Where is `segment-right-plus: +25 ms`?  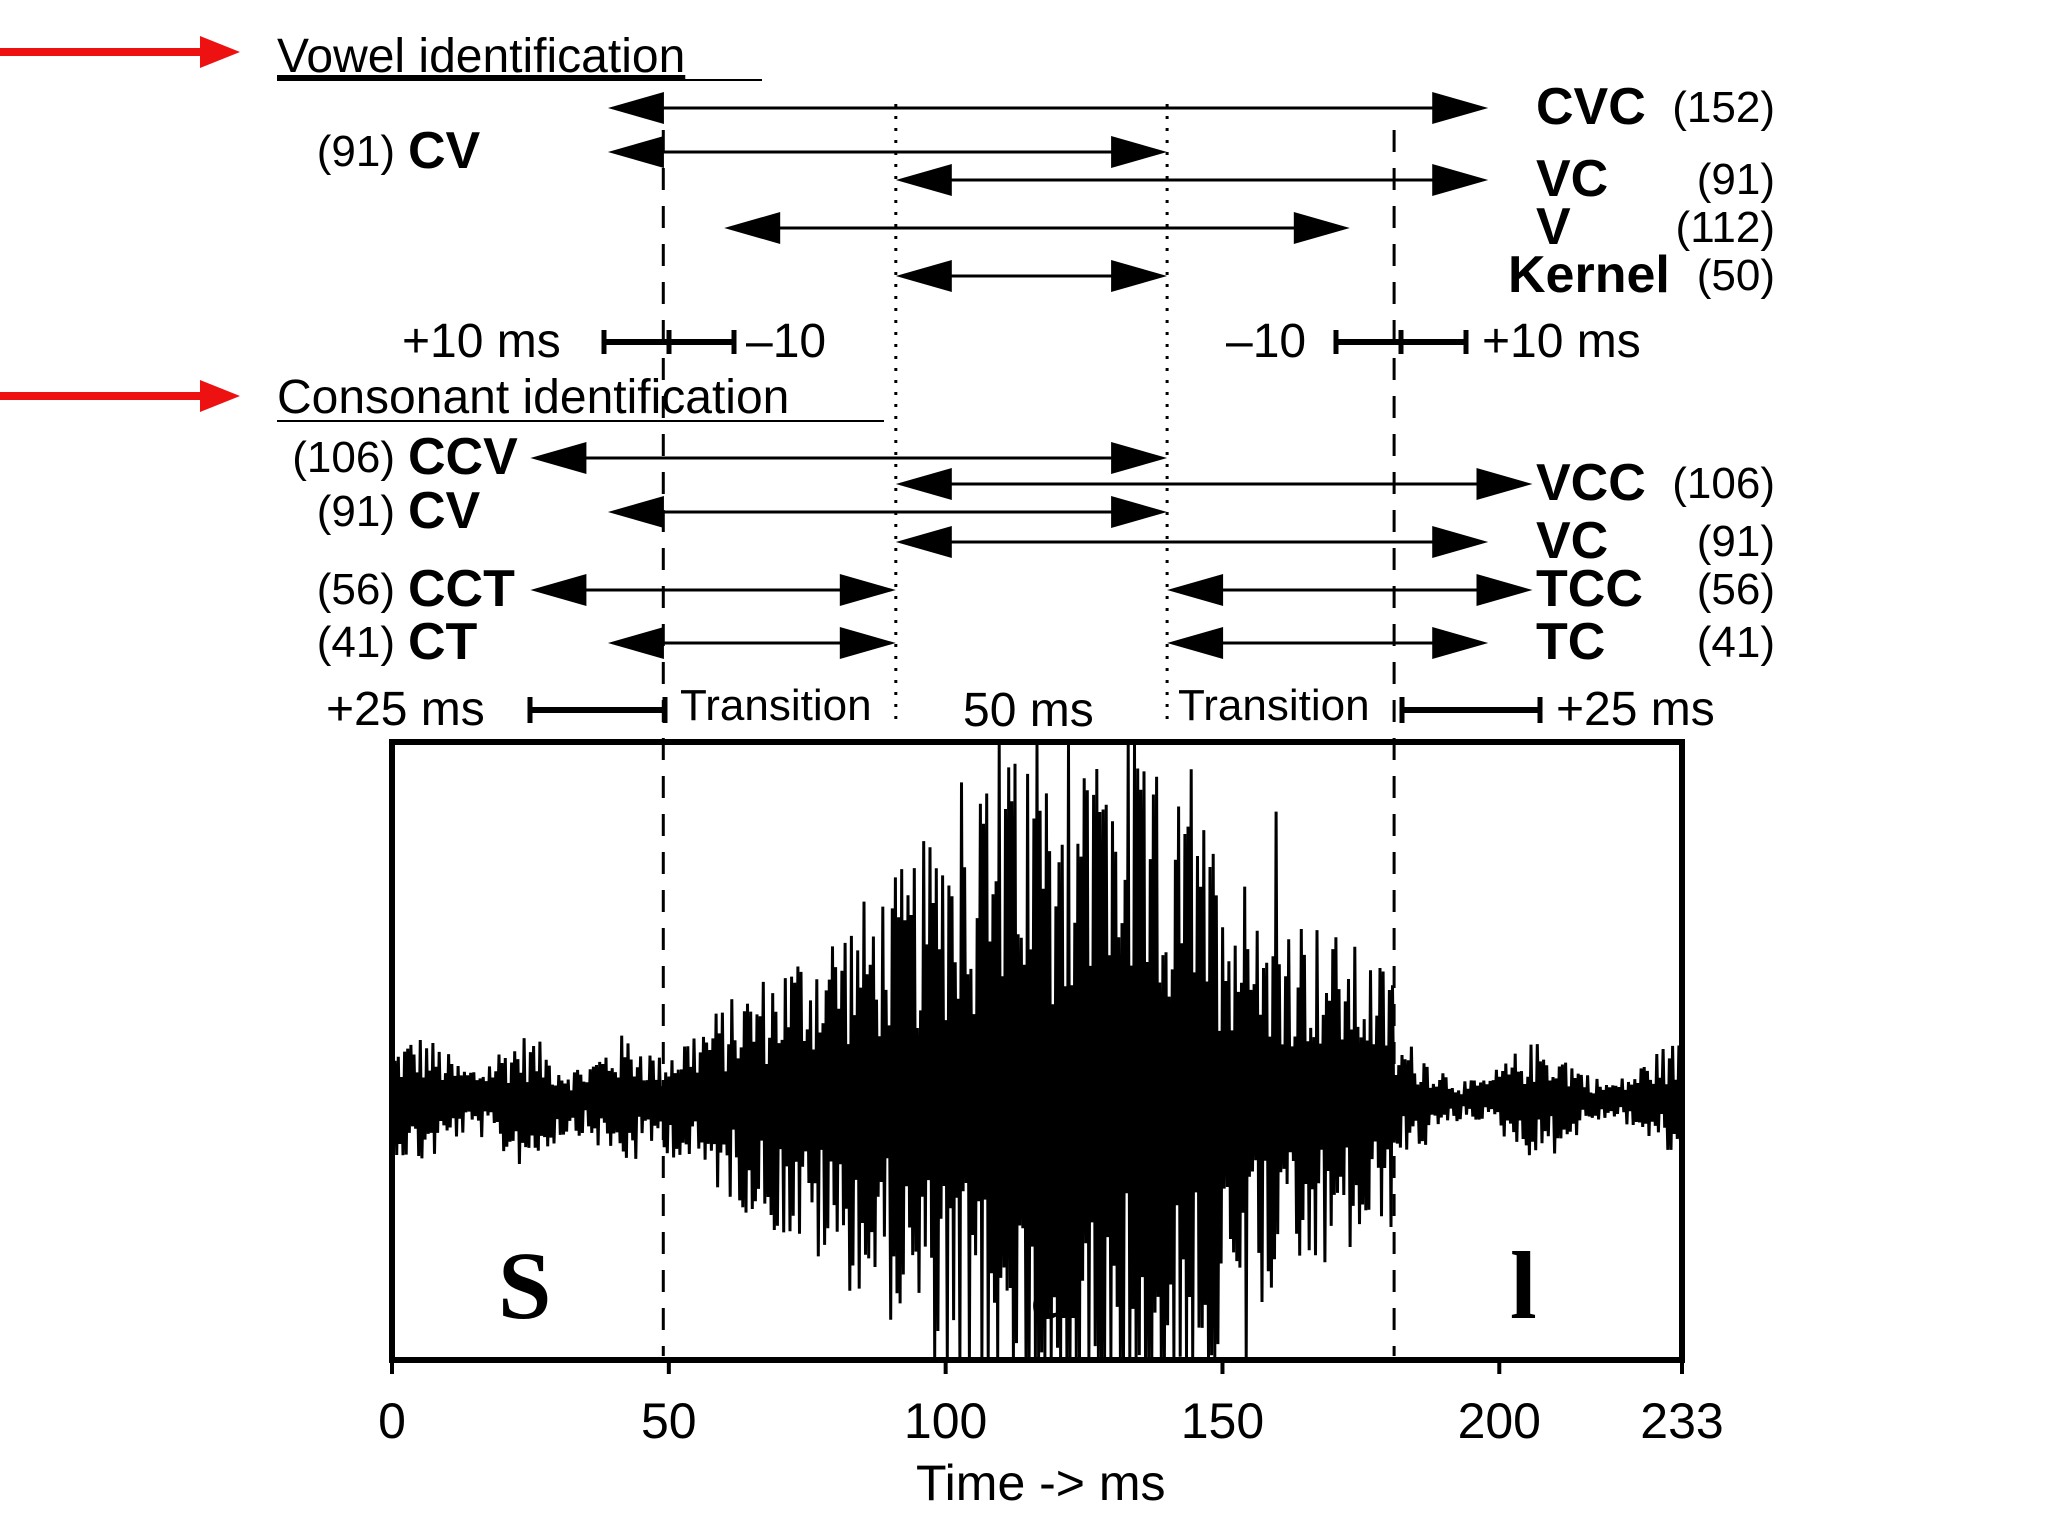 segment-right-plus: +25 ms is located at coordinates (1635, 709).